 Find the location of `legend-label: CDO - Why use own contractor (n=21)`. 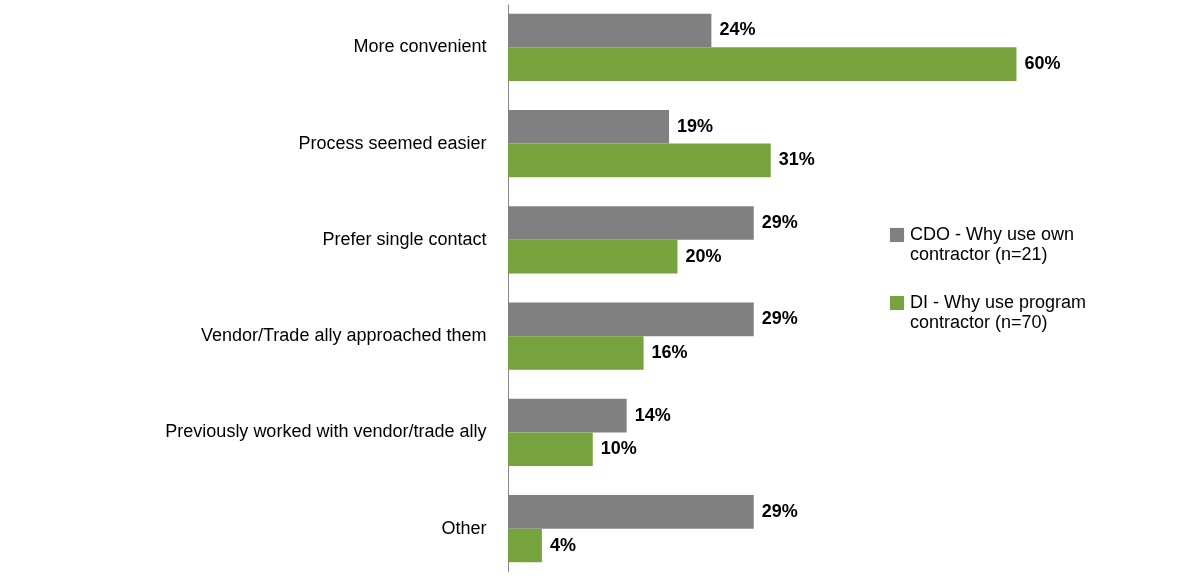

legend-label: CDO - Why use own contractor (n=21) is located at coordinates (992, 244).